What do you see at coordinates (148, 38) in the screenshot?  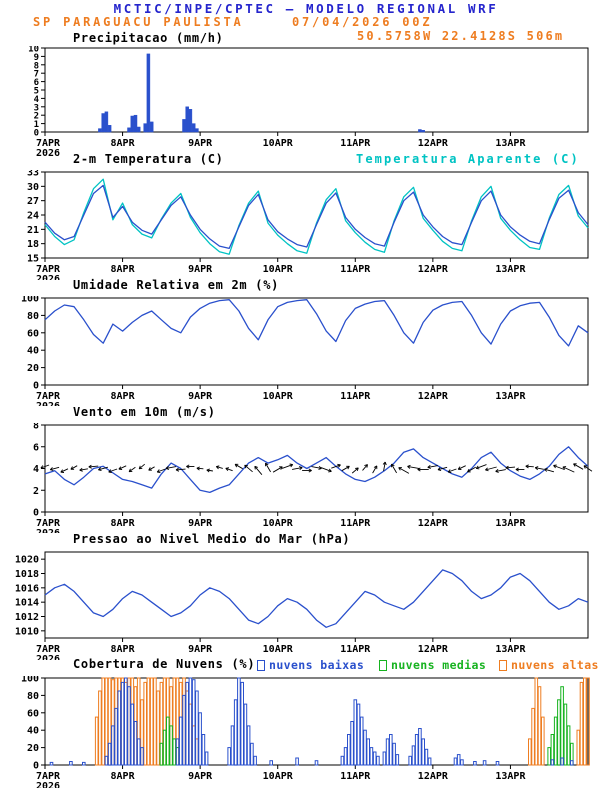 I see `panel-title-precipitation: Precipitacao (mm/h)` at bounding box center [148, 38].